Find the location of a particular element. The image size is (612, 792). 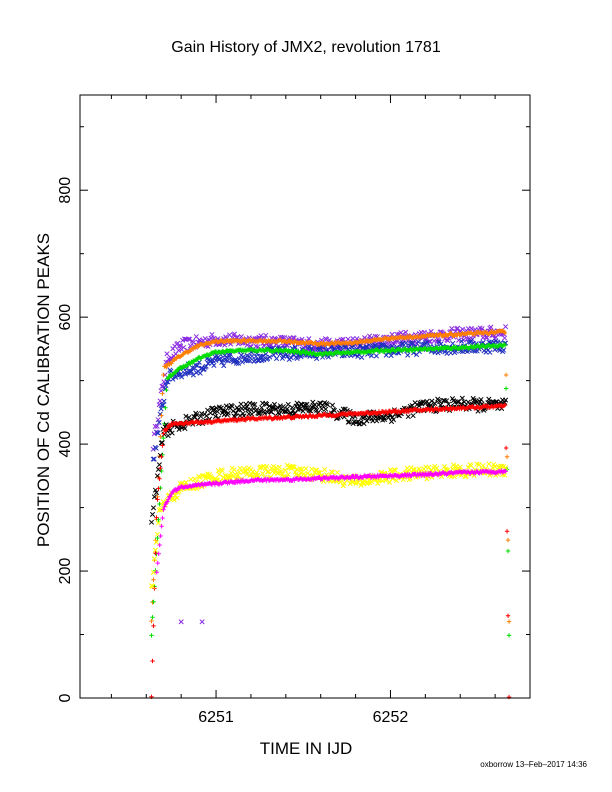

y-tick-label: 0 is located at coordinates (65, 697).